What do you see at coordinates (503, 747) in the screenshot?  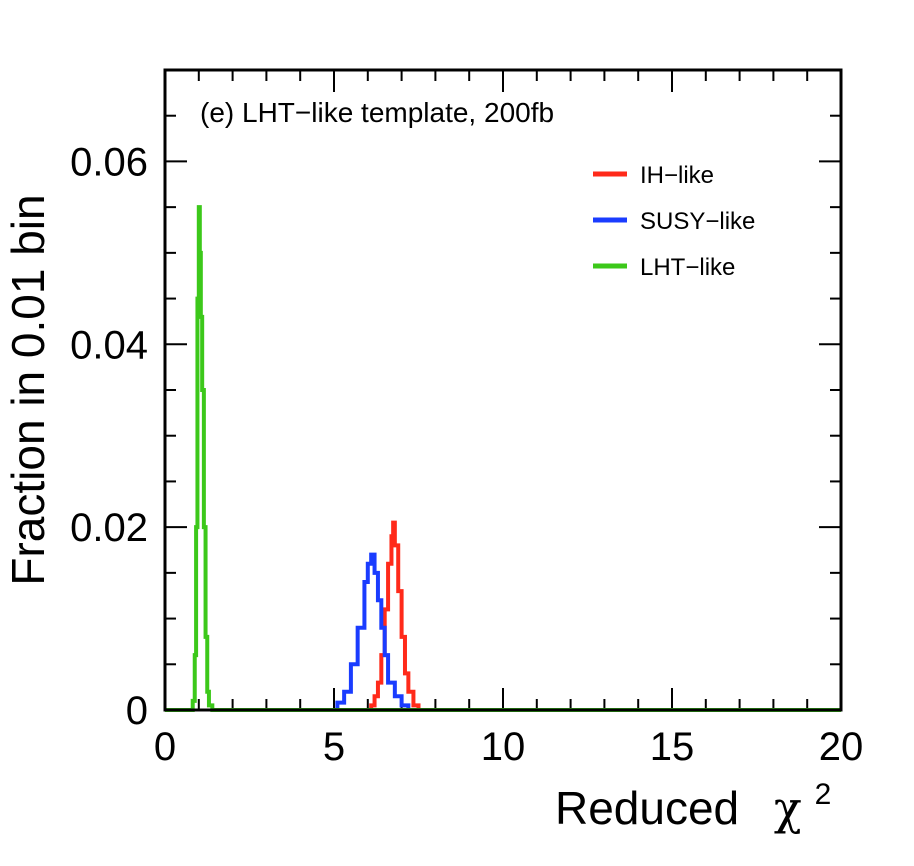 I see `x-tick-label: 10` at bounding box center [503, 747].